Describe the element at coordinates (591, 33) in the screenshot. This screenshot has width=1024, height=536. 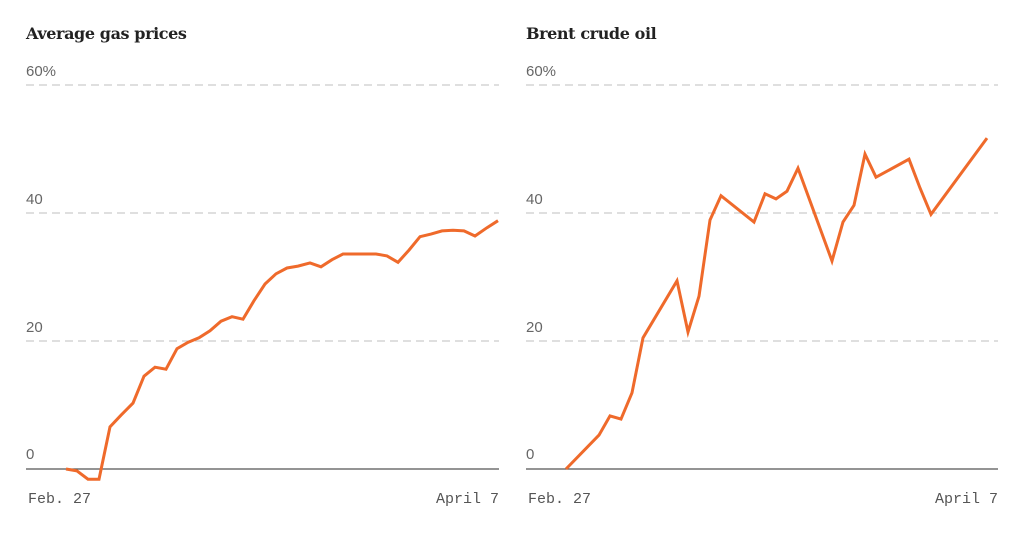
I see `chart-title: Brent crude oil` at that location.